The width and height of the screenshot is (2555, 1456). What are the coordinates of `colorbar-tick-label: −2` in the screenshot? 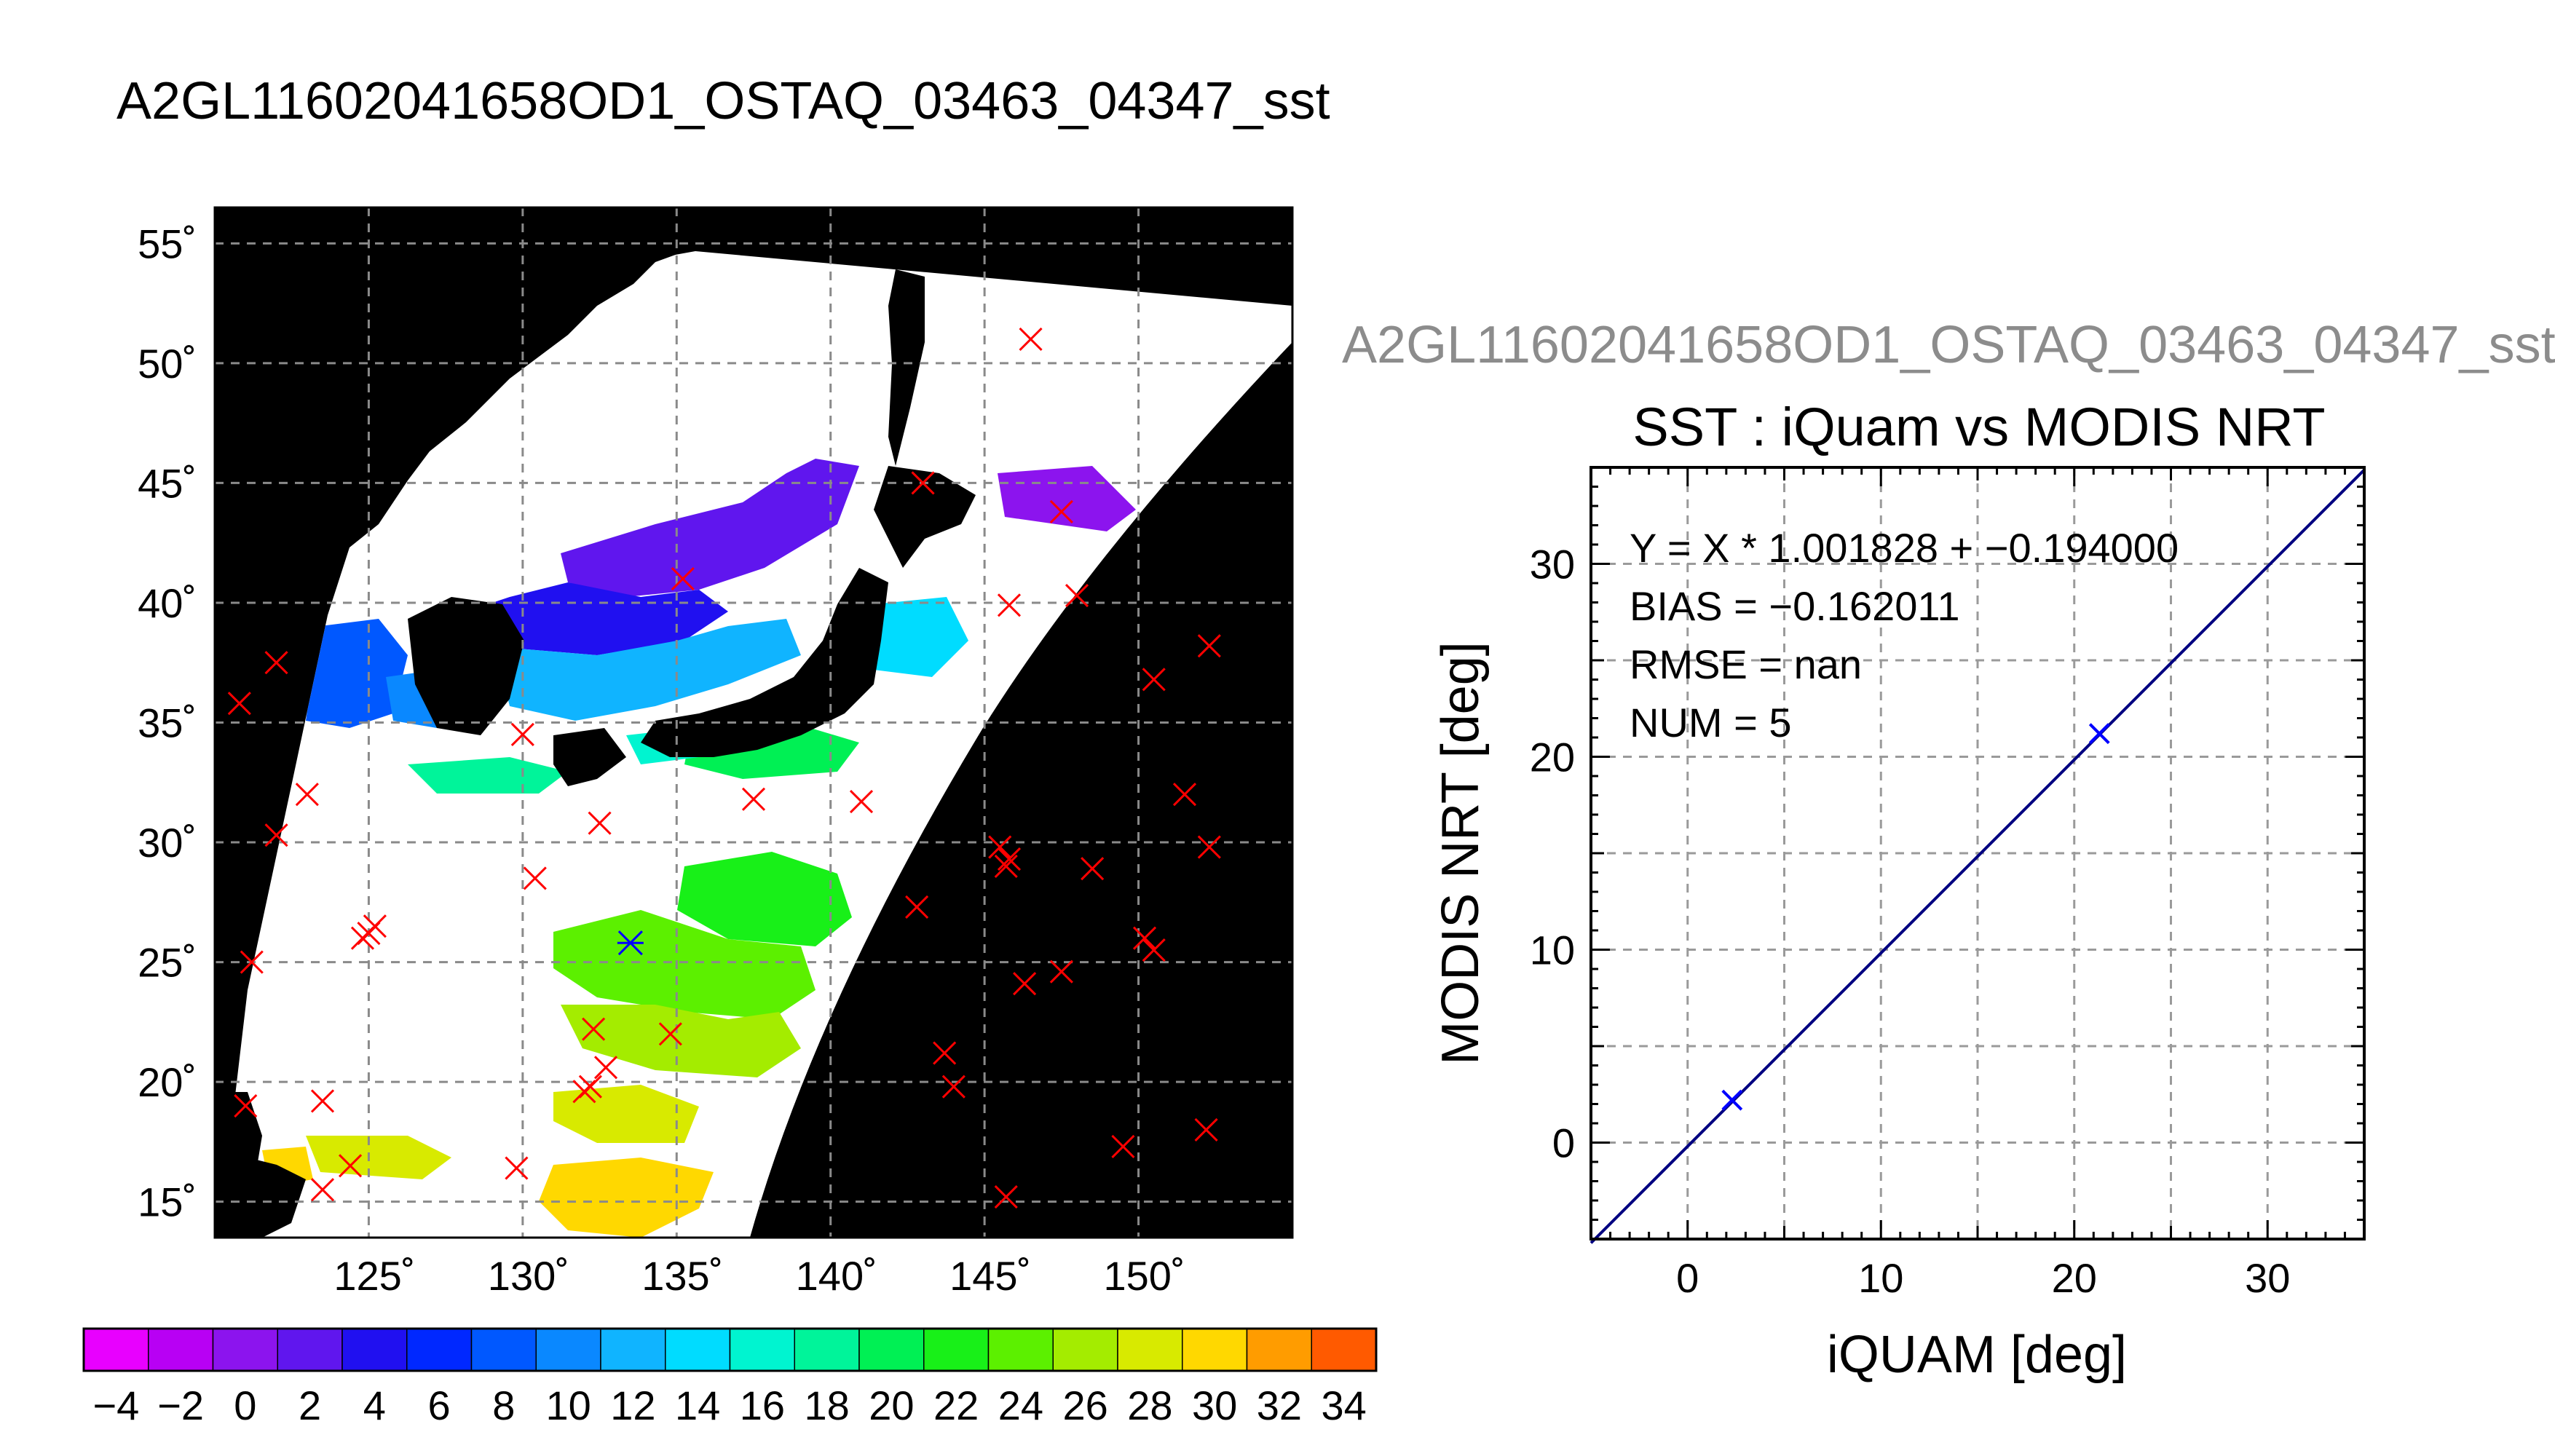 It's located at (180, 1405).